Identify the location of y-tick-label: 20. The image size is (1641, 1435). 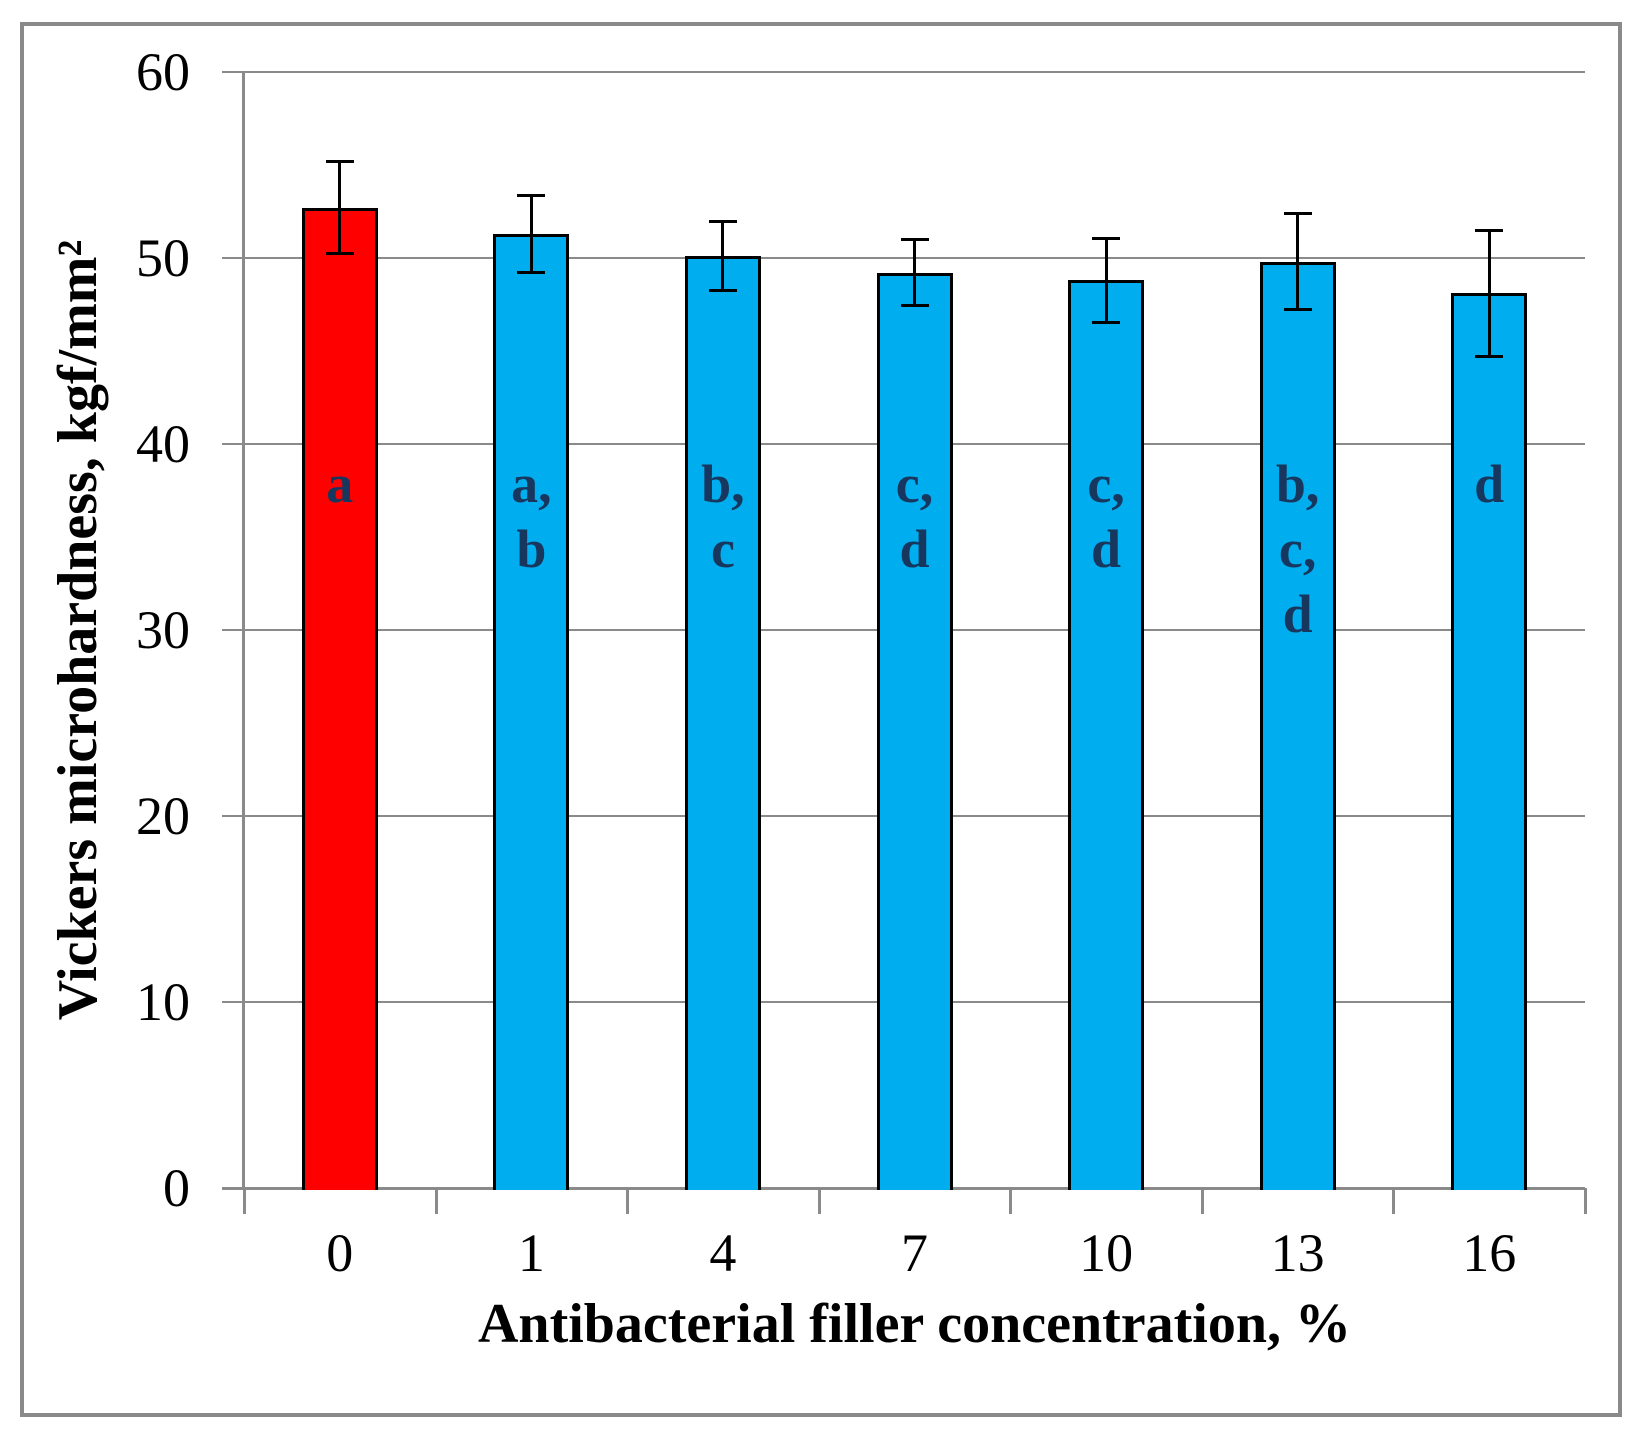
(163, 816).